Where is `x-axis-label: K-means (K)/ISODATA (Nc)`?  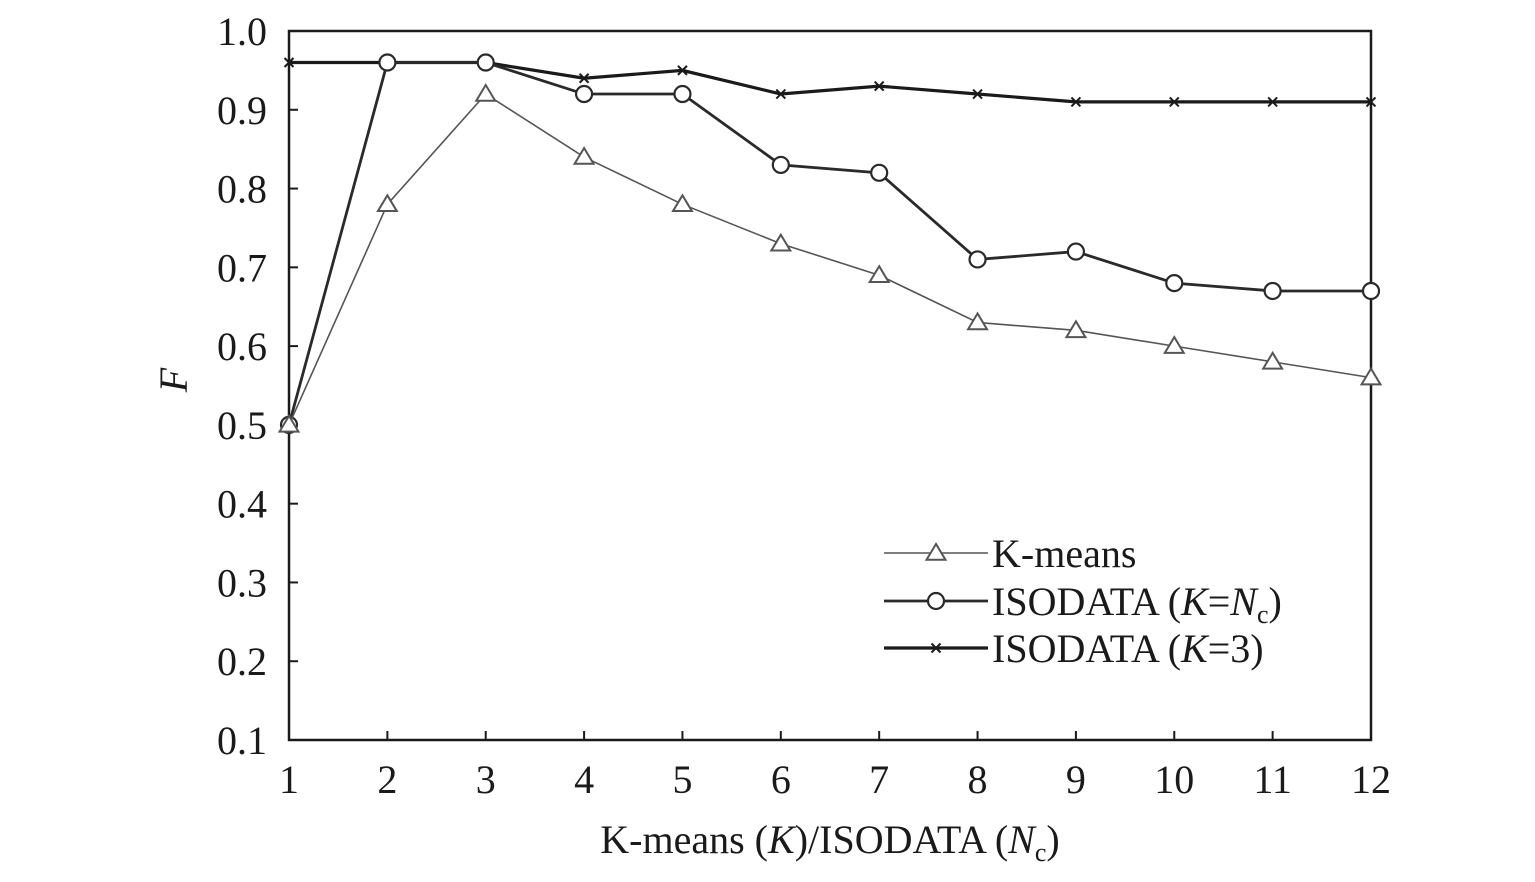 x-axis-label: K-means (K)/ISODATA (Nc) is located at coordinates (829, 842).